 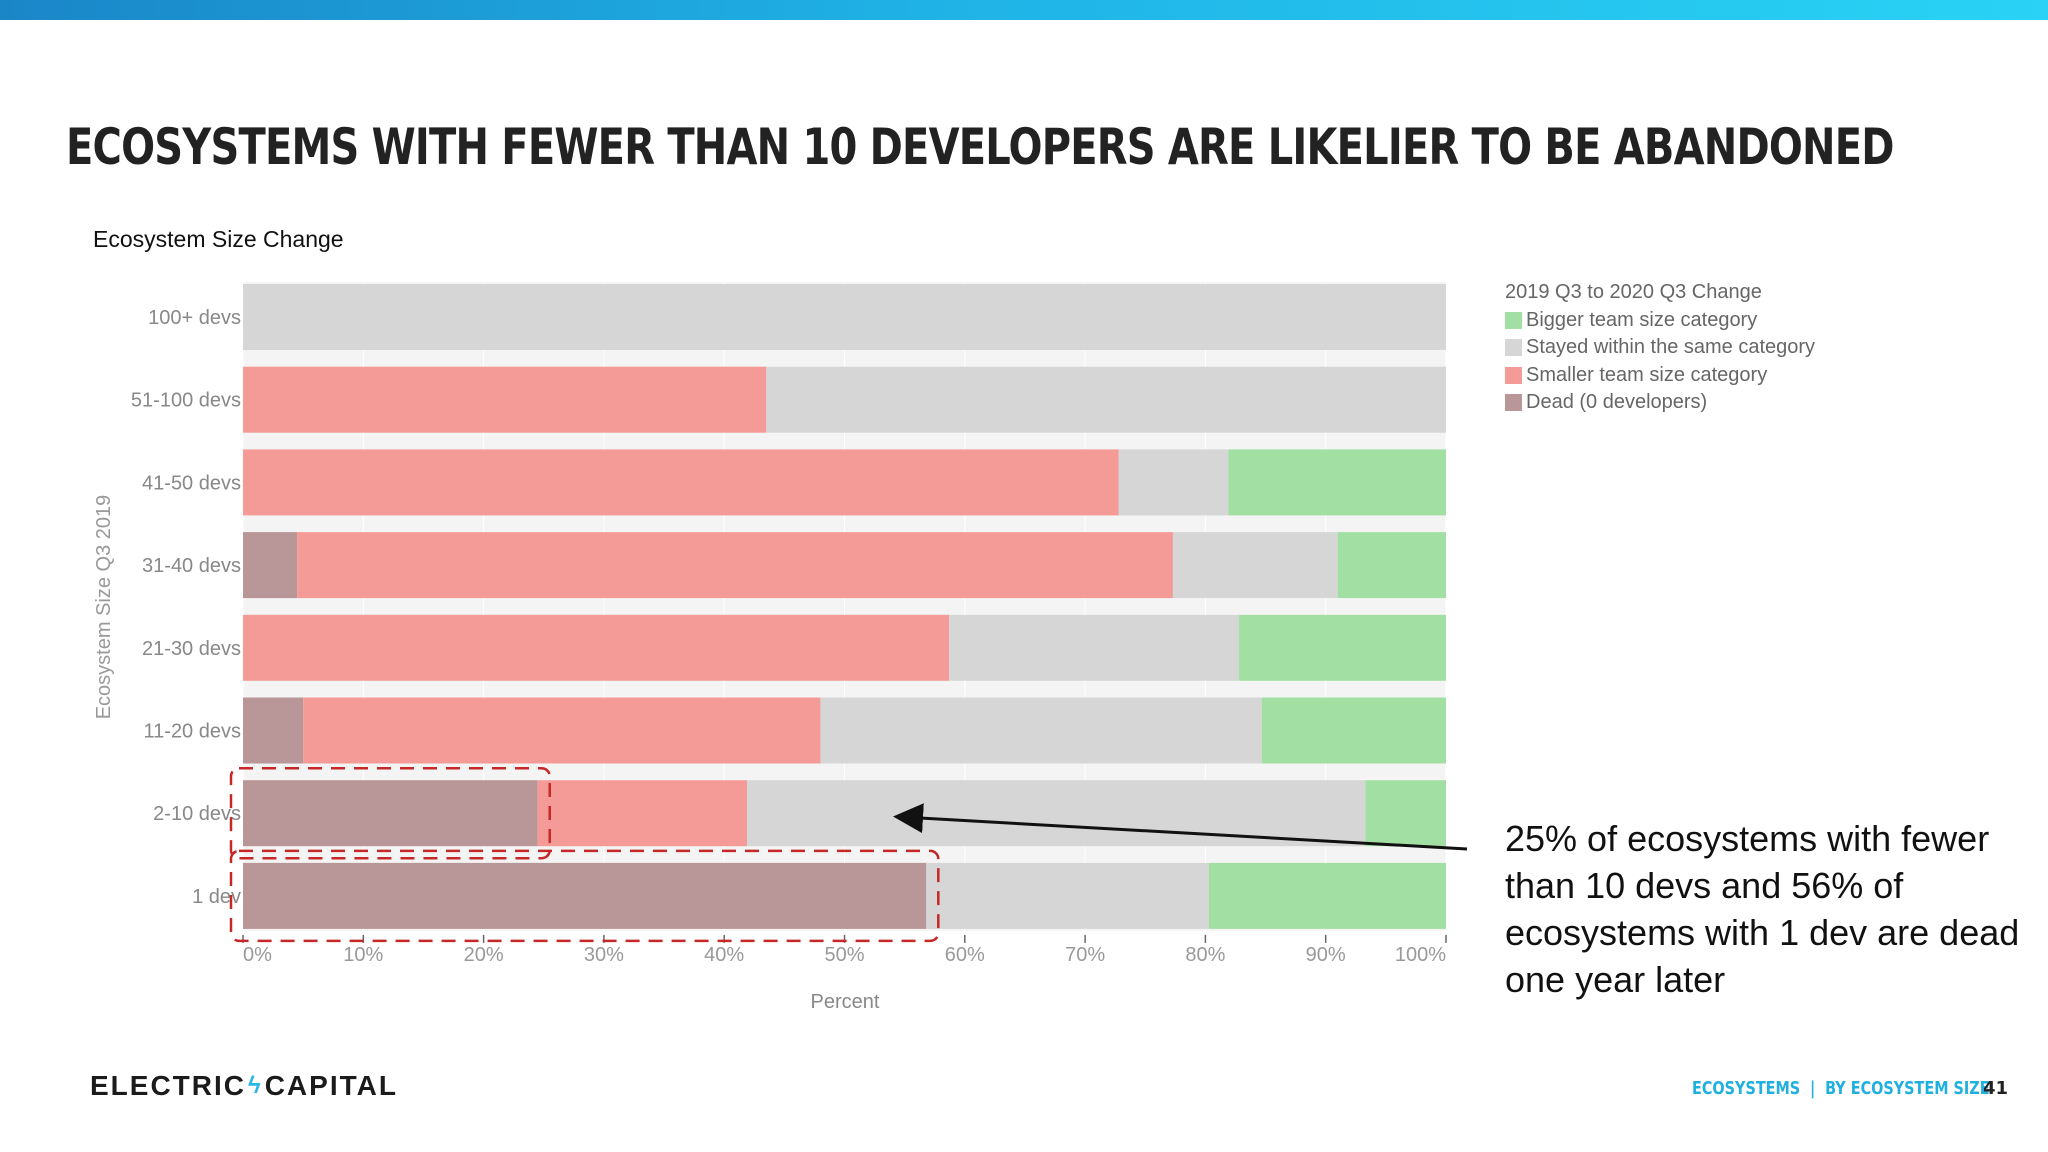 I want to click on legend-swatch-dead, so click(x=1513, y=403).